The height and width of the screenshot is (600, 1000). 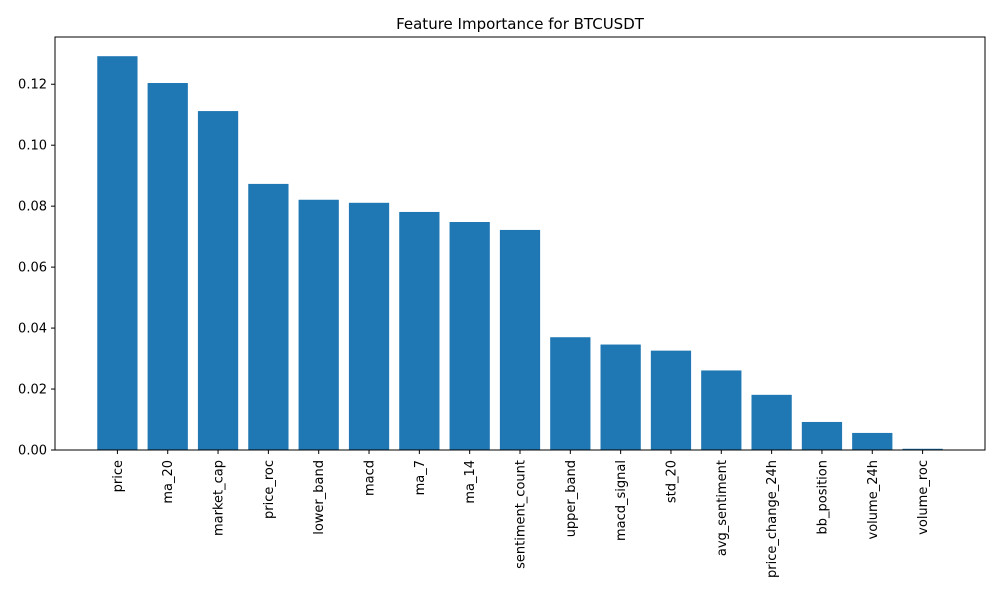 I want to click on bar-bb-position, so click(x=822, y=435).